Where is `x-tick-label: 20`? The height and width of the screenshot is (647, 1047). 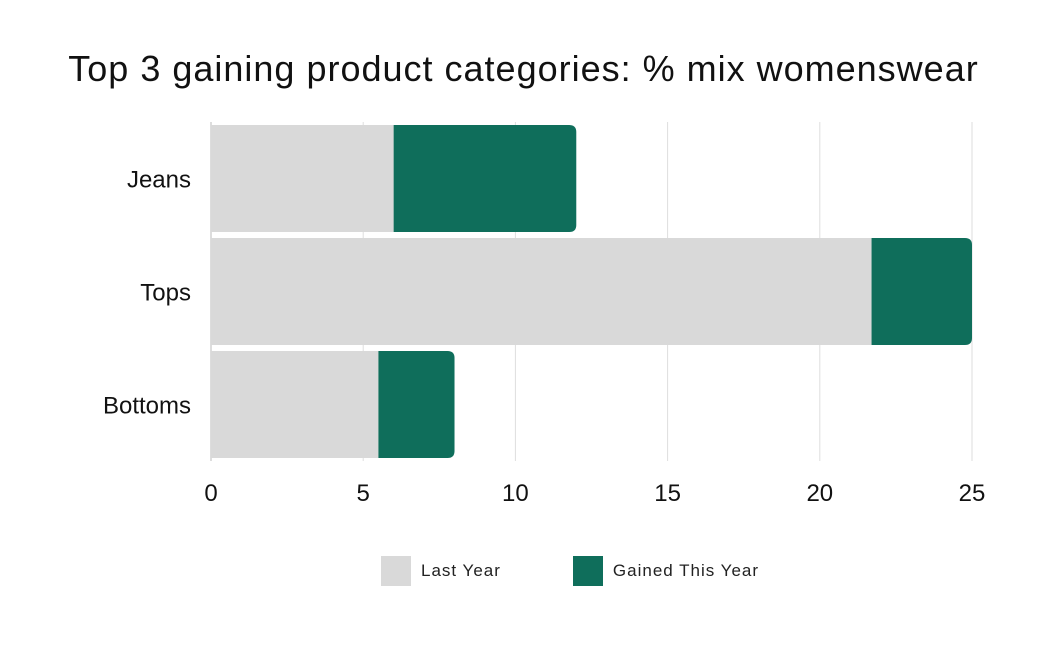
x-tick-label: 20 is located at coordinates (819, 493).